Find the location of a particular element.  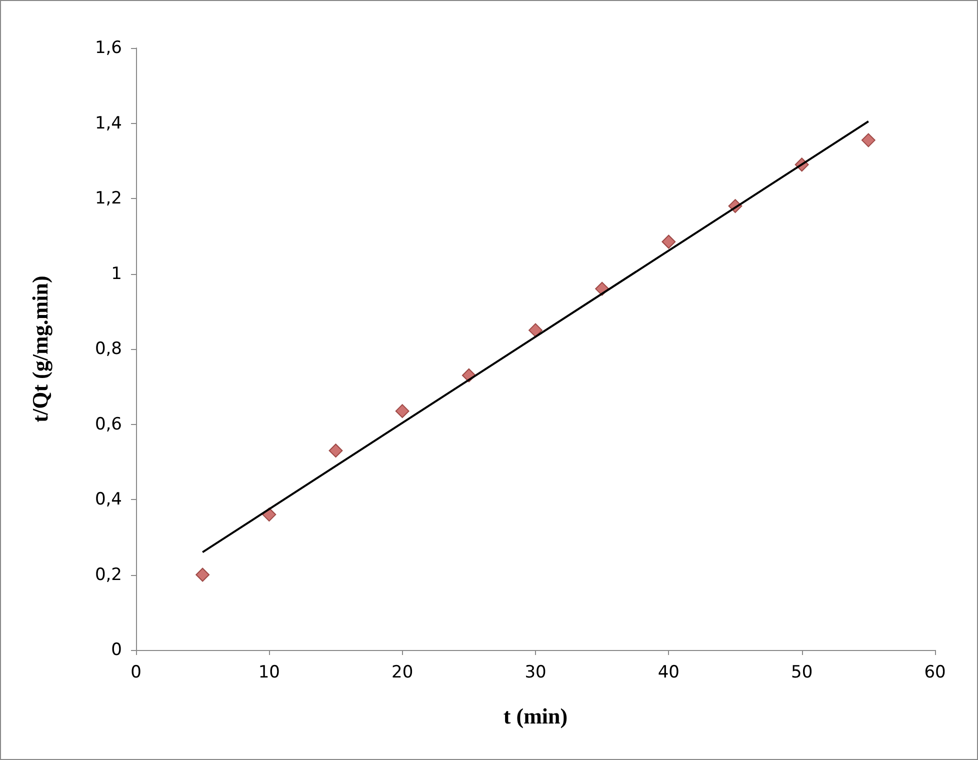

y-tick-label: 0,4 is located at coordinates (108, 500).